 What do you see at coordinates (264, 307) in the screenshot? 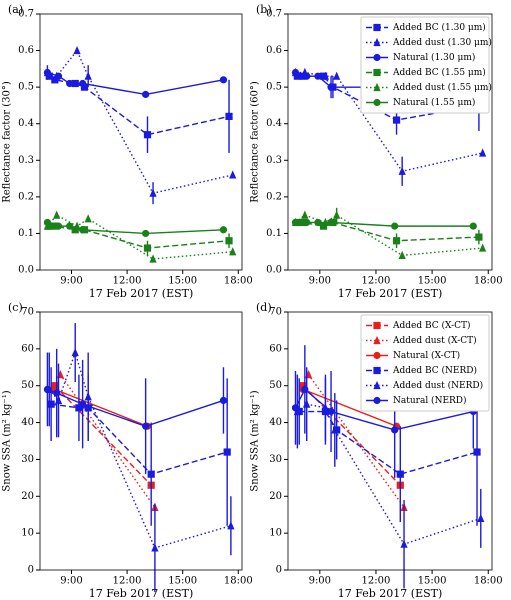
I see `panel-label: (d)` at bounding box center [264, 307].